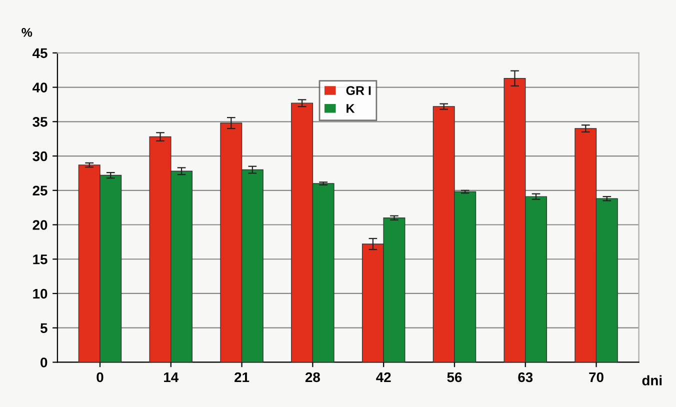 The height and width of the screenshot is (407, 676). What do you see at coordinates (383, 377) in the screenshot?
I see `x-tick-label: 42` at bounding box center [383, 377].